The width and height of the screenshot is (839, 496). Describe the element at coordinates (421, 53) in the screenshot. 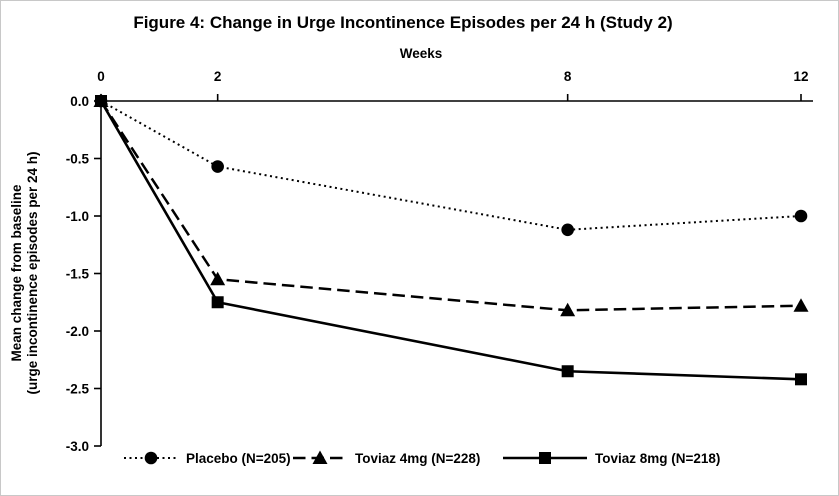

I see `x-axis-title: Weeks` at that location.